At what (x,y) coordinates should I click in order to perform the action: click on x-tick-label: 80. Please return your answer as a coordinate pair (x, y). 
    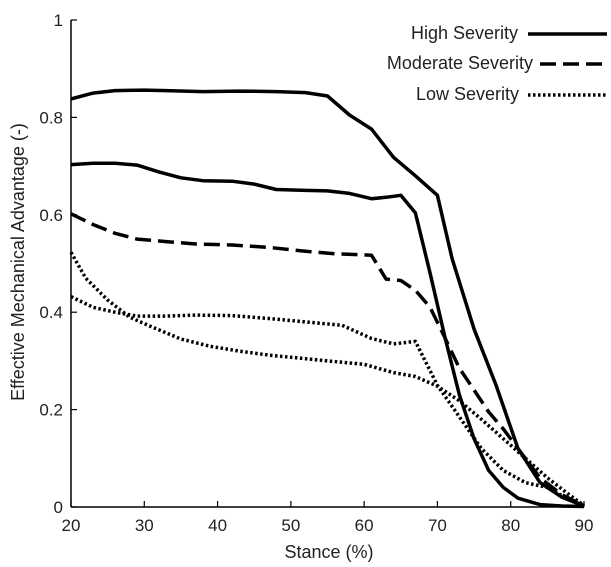
    Looking at the image, I should click on (510, 525).